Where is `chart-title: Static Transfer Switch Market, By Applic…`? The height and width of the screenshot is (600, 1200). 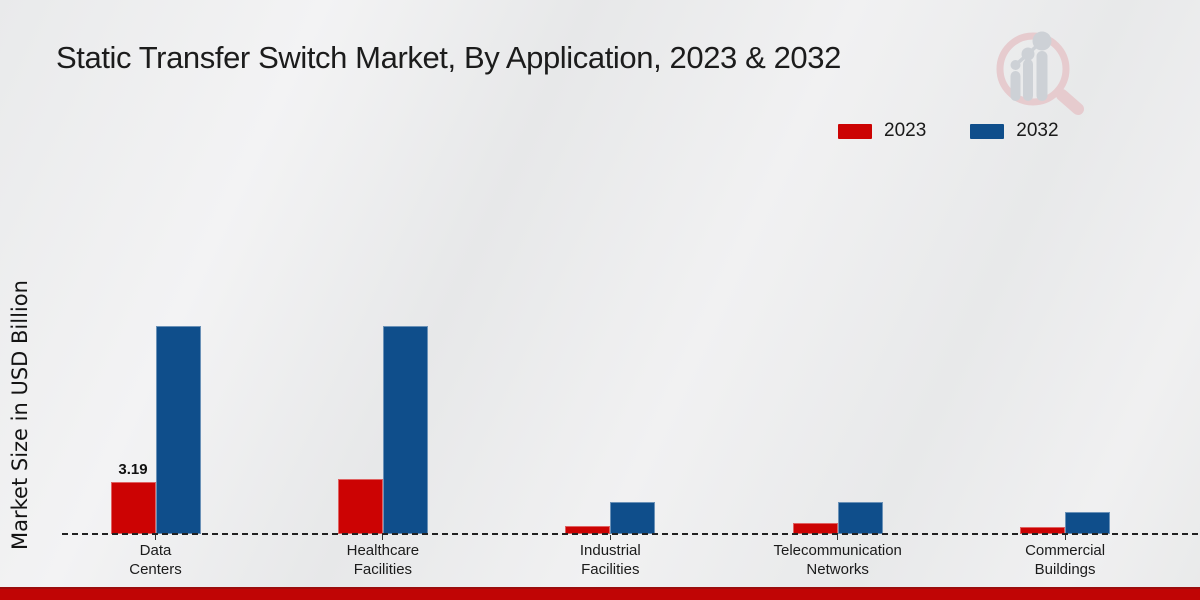
chart-title: Static Transfer Switch Market, By Applic… is located at coordinates (448, 57).